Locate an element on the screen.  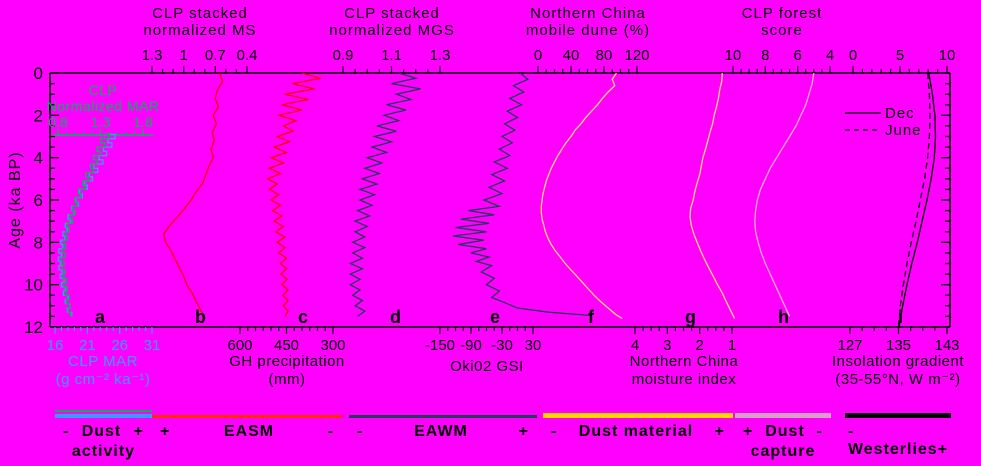
annotation-bar-eawm is located at coordinates (443, 416).